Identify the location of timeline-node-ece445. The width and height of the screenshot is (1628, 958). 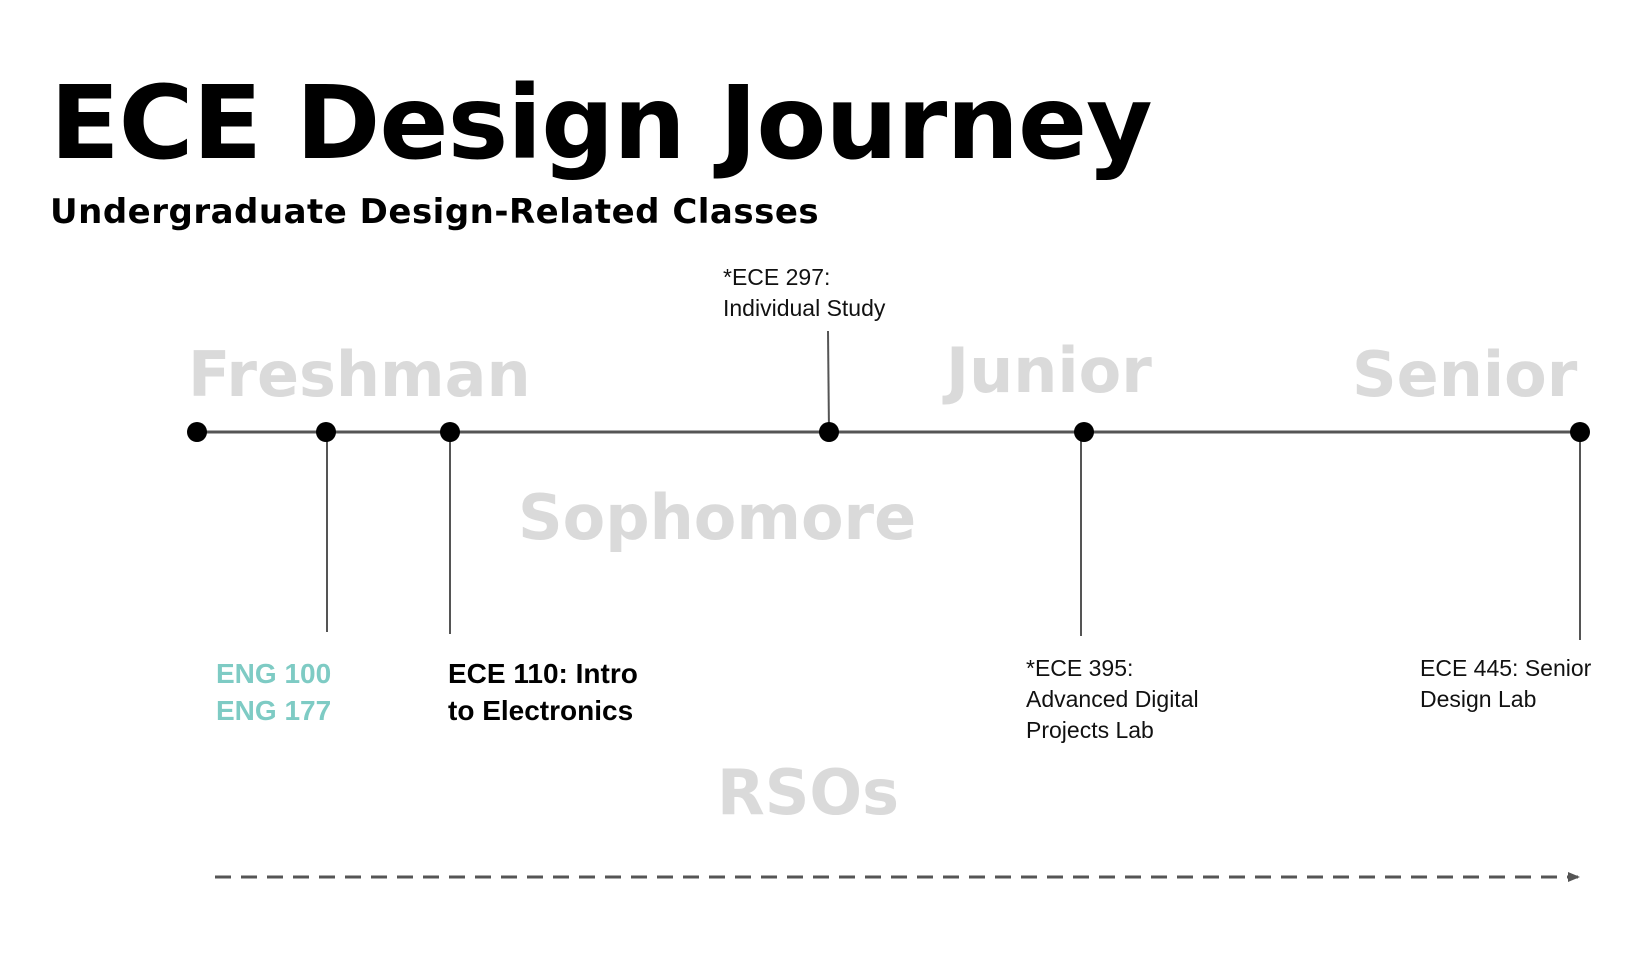
(1580, 432).